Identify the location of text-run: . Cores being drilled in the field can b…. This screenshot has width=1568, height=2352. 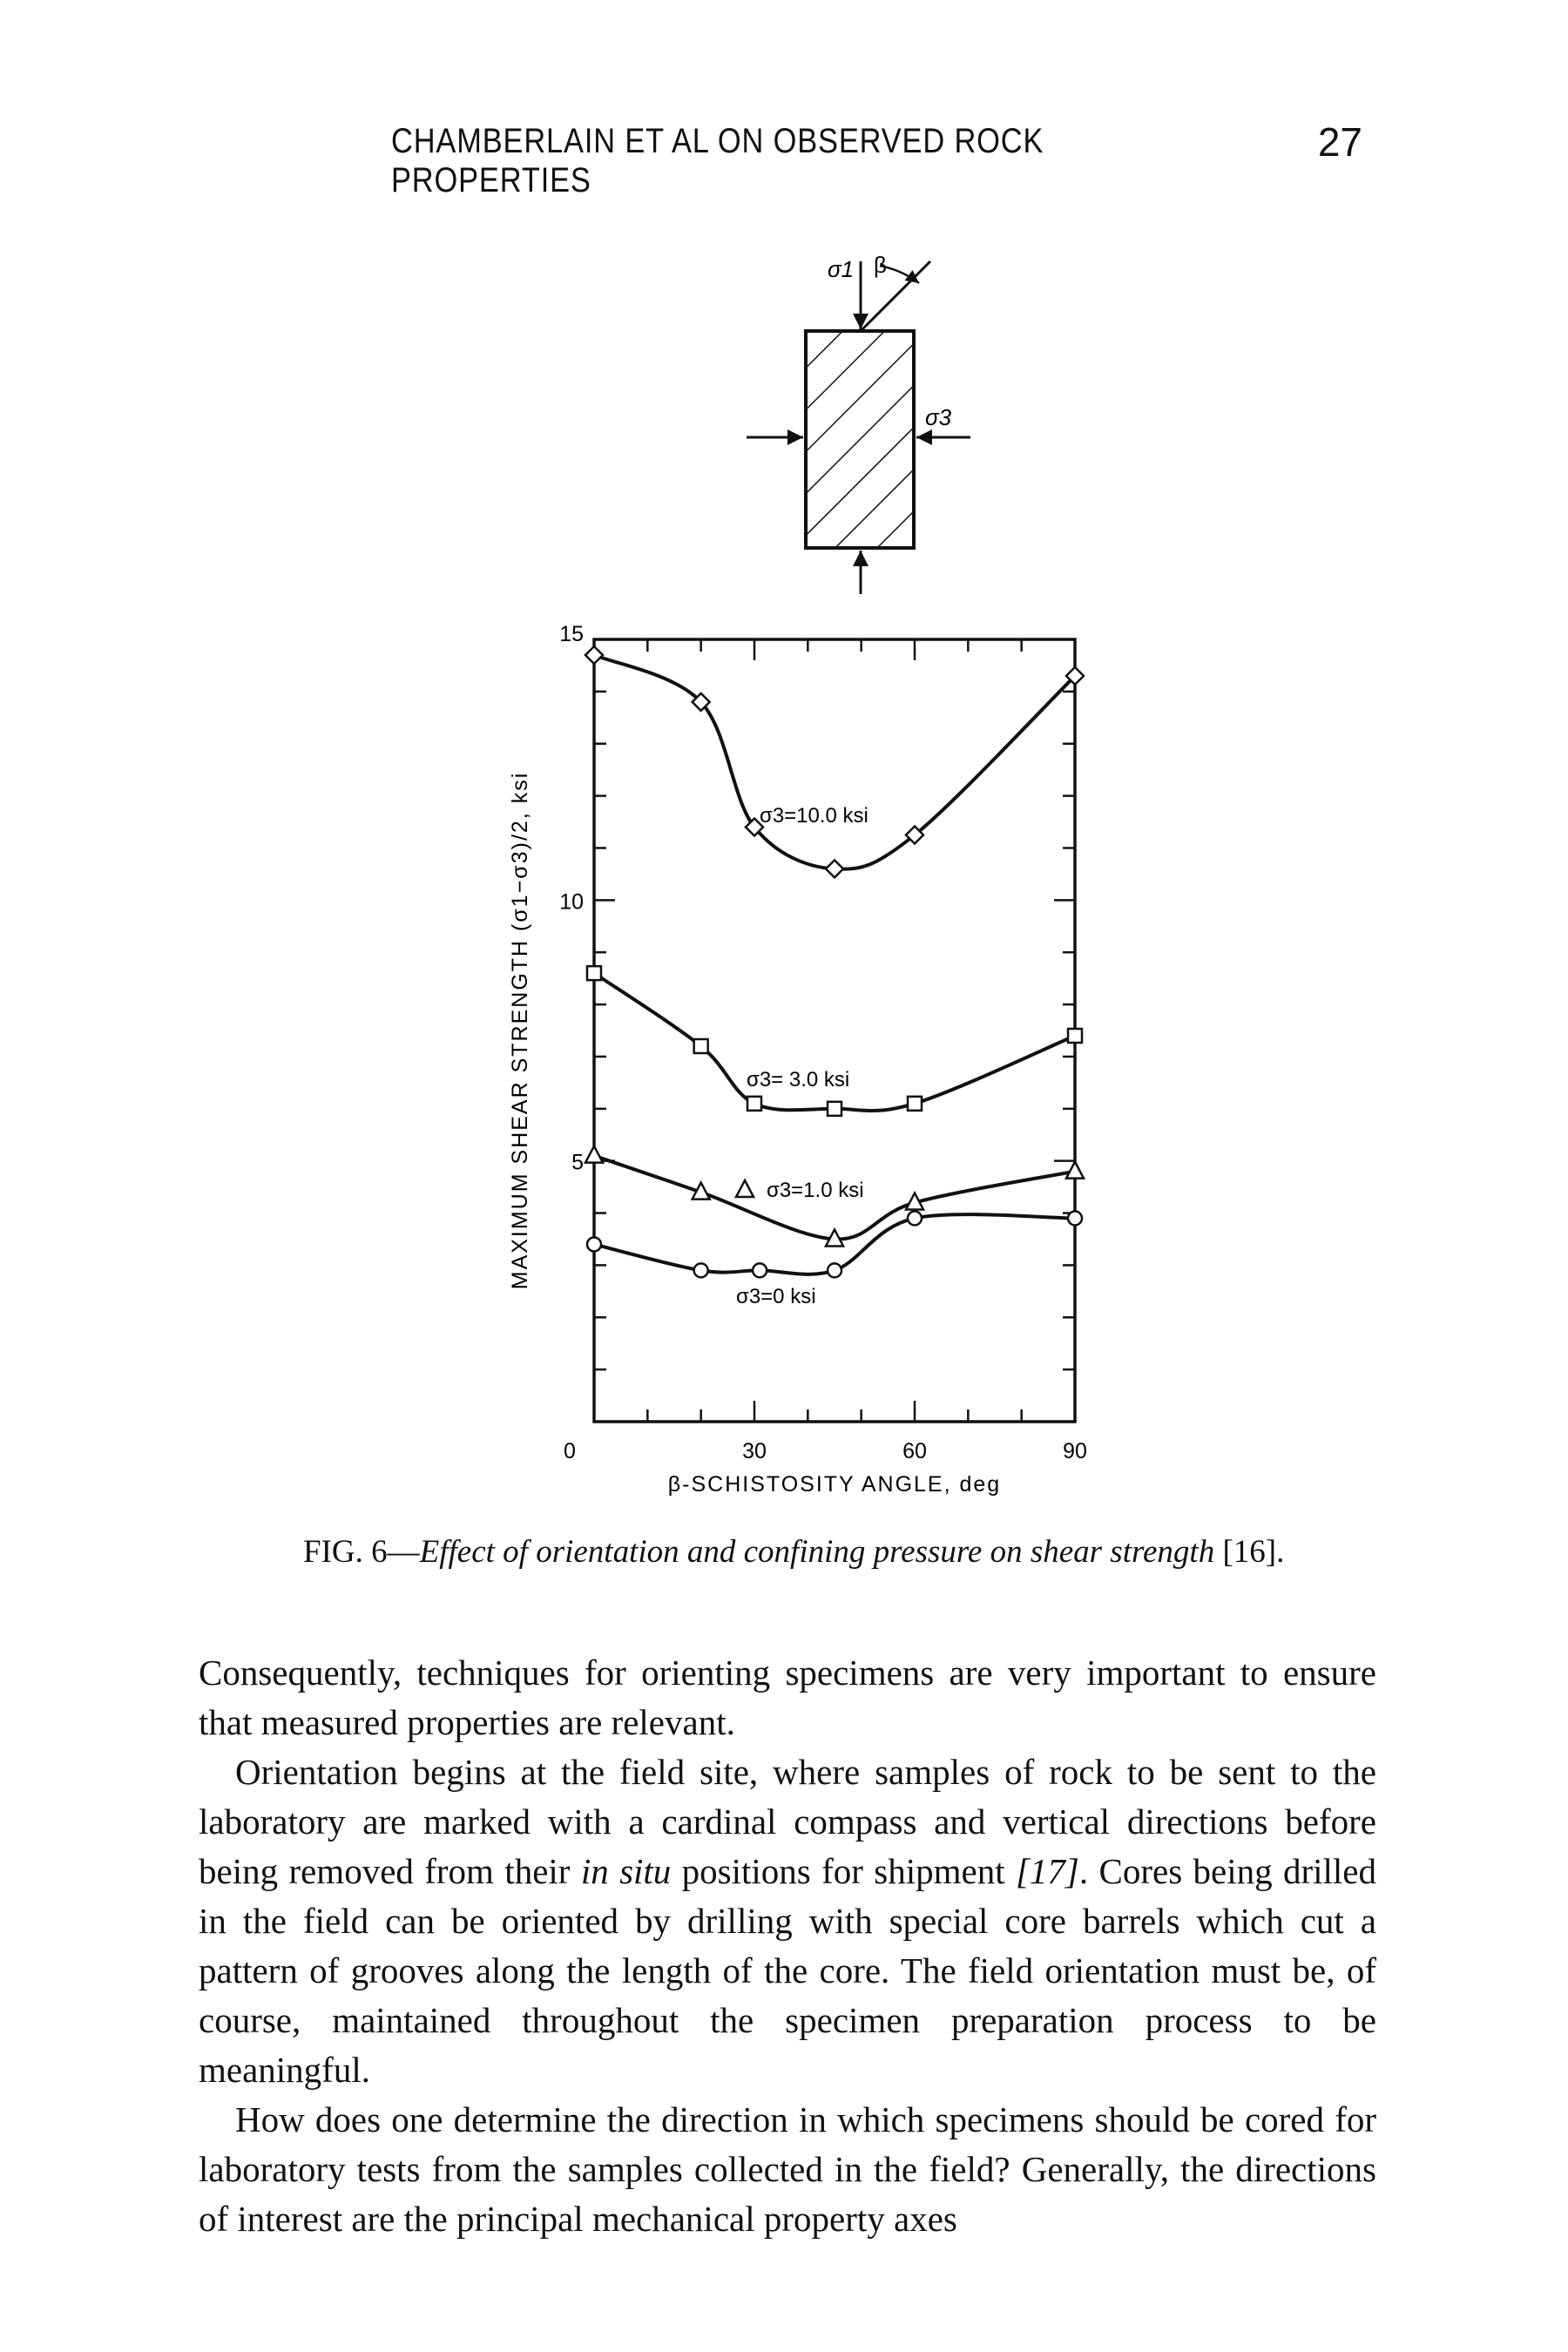
(787, 1970).